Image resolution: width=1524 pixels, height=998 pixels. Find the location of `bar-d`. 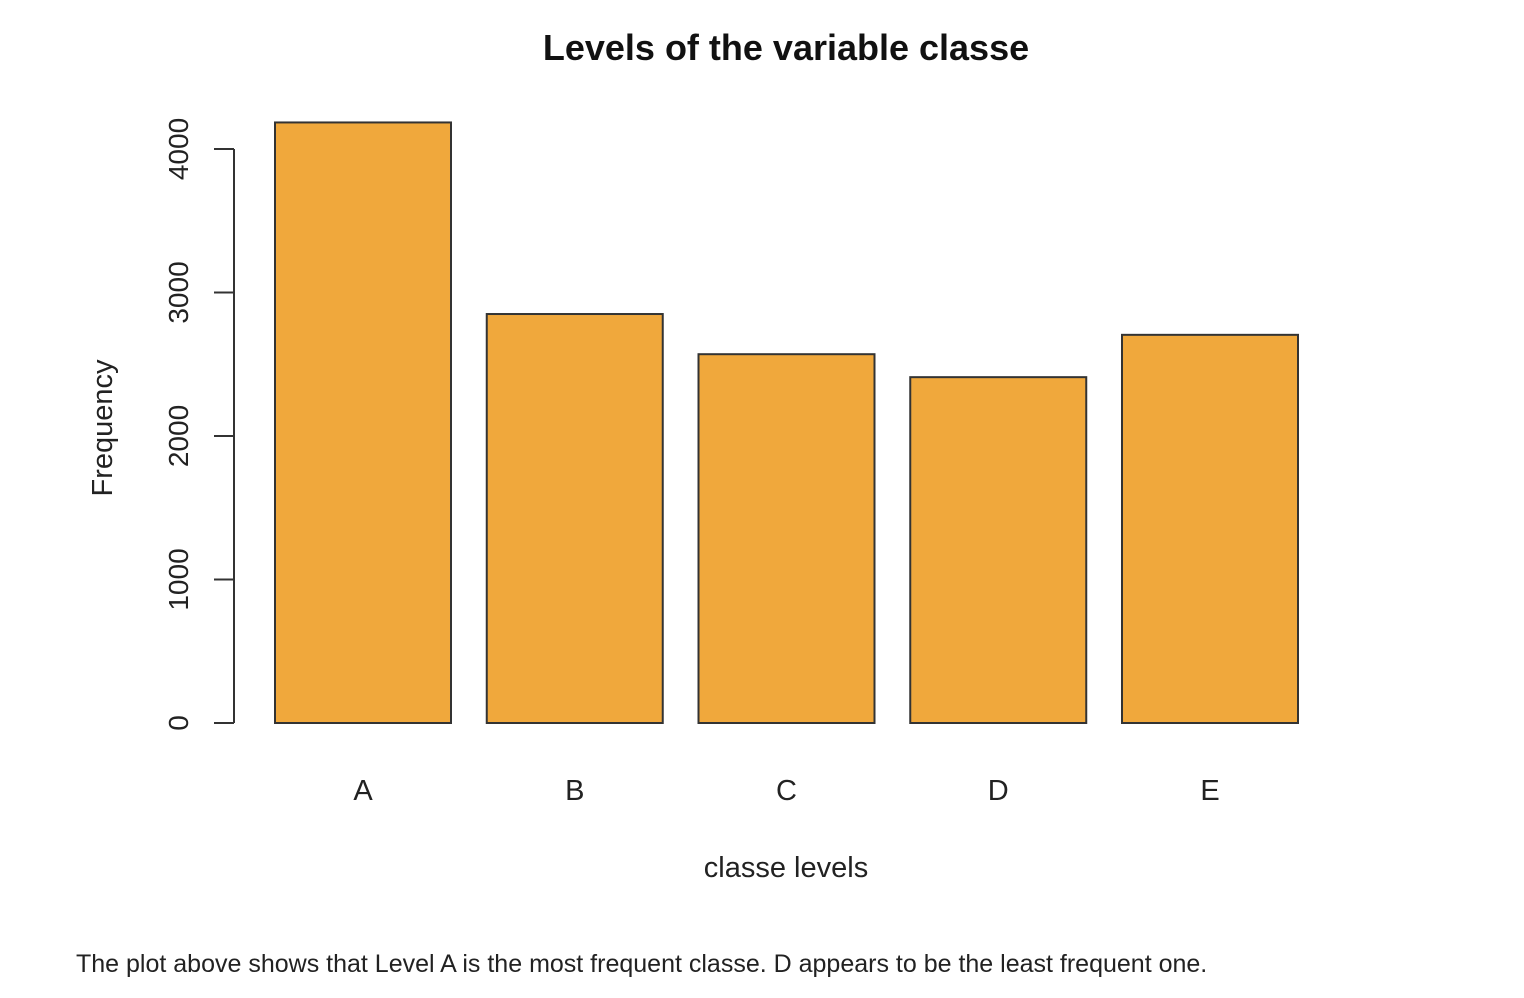

bar-d is located at coordinates (998, 550).